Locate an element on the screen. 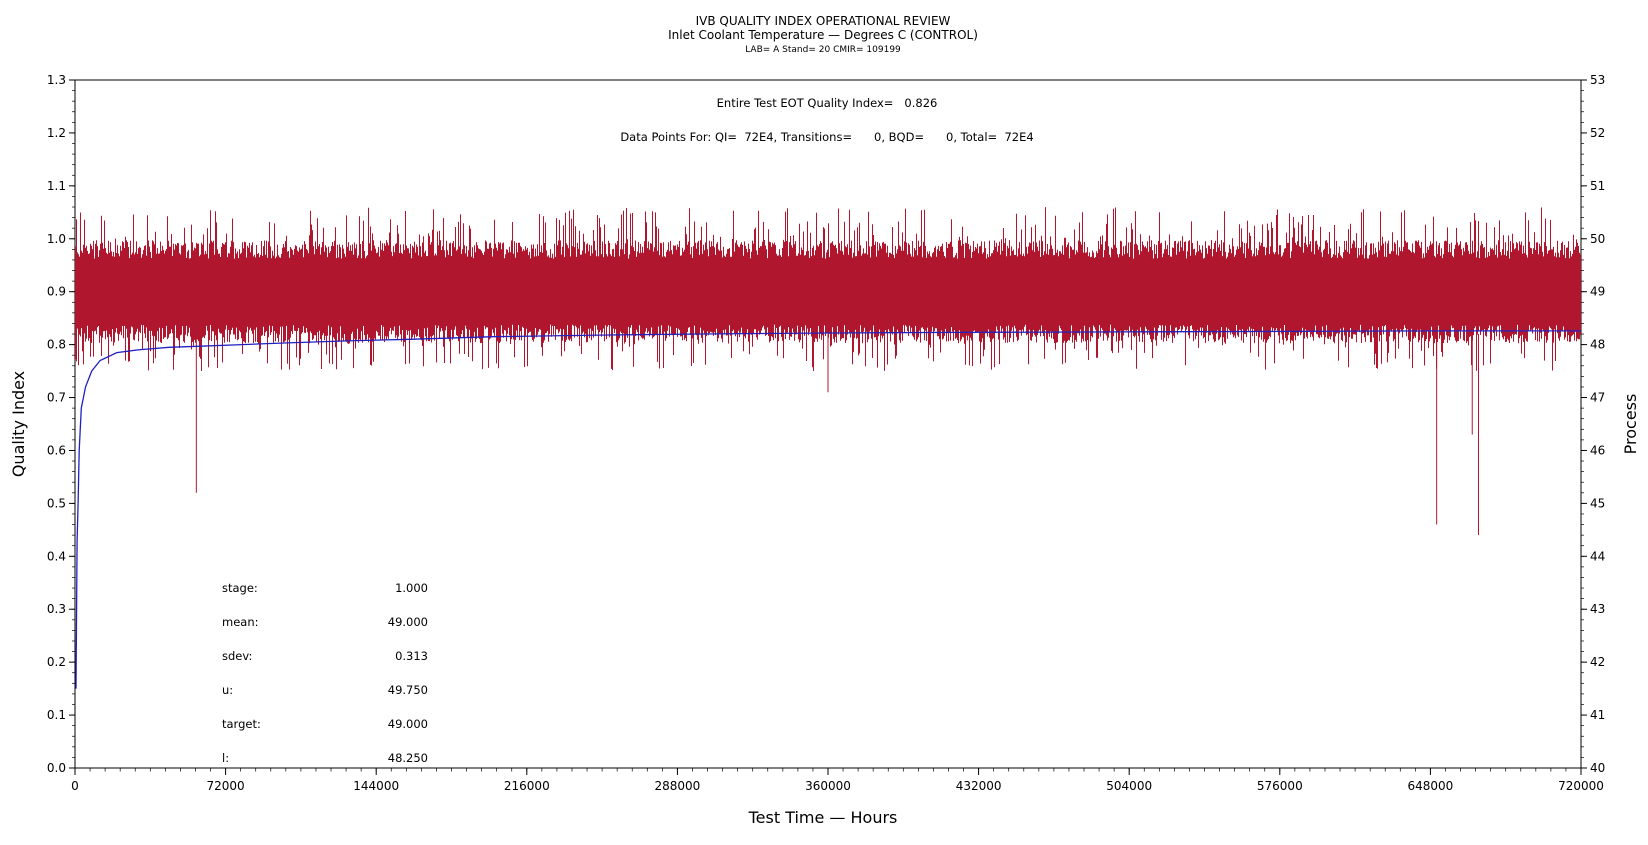  y2-tick-label: 45 is located at coordinates (1597, 503).